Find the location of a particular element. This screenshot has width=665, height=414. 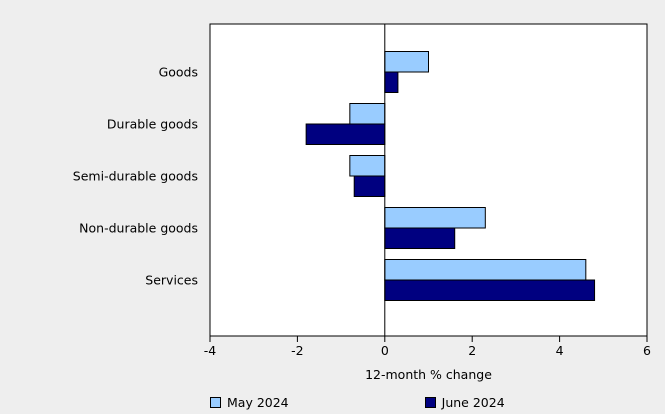

category-label-services: Services is located at coordinates (171, 280).